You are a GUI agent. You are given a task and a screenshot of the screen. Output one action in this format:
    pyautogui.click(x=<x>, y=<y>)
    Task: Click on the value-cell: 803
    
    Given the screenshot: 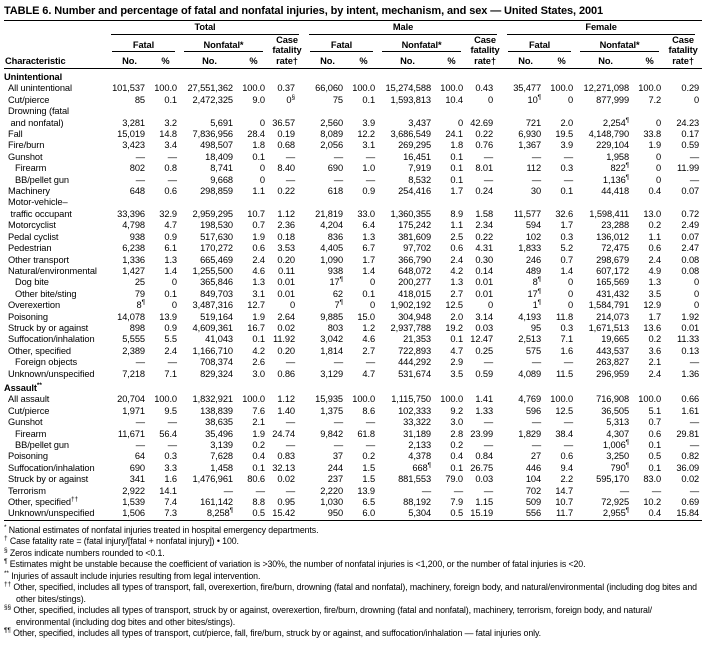 What is the action you would take?
    pyautogui.click(x=335, y=327)
    